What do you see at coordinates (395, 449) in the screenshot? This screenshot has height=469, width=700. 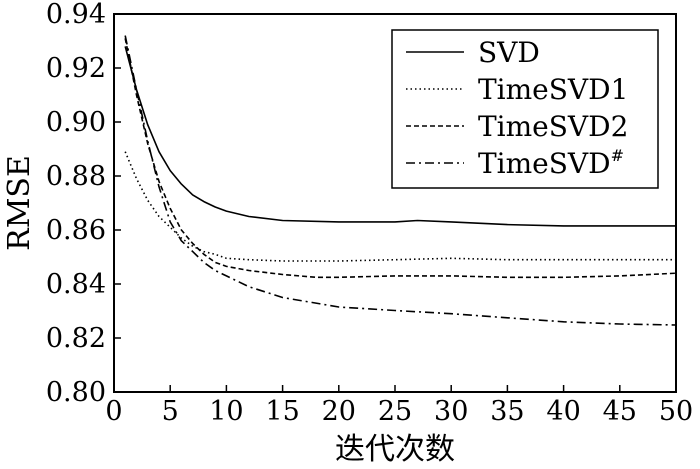 I see `x-axis-title: 迭代次数` at bounding box center [395, 449].